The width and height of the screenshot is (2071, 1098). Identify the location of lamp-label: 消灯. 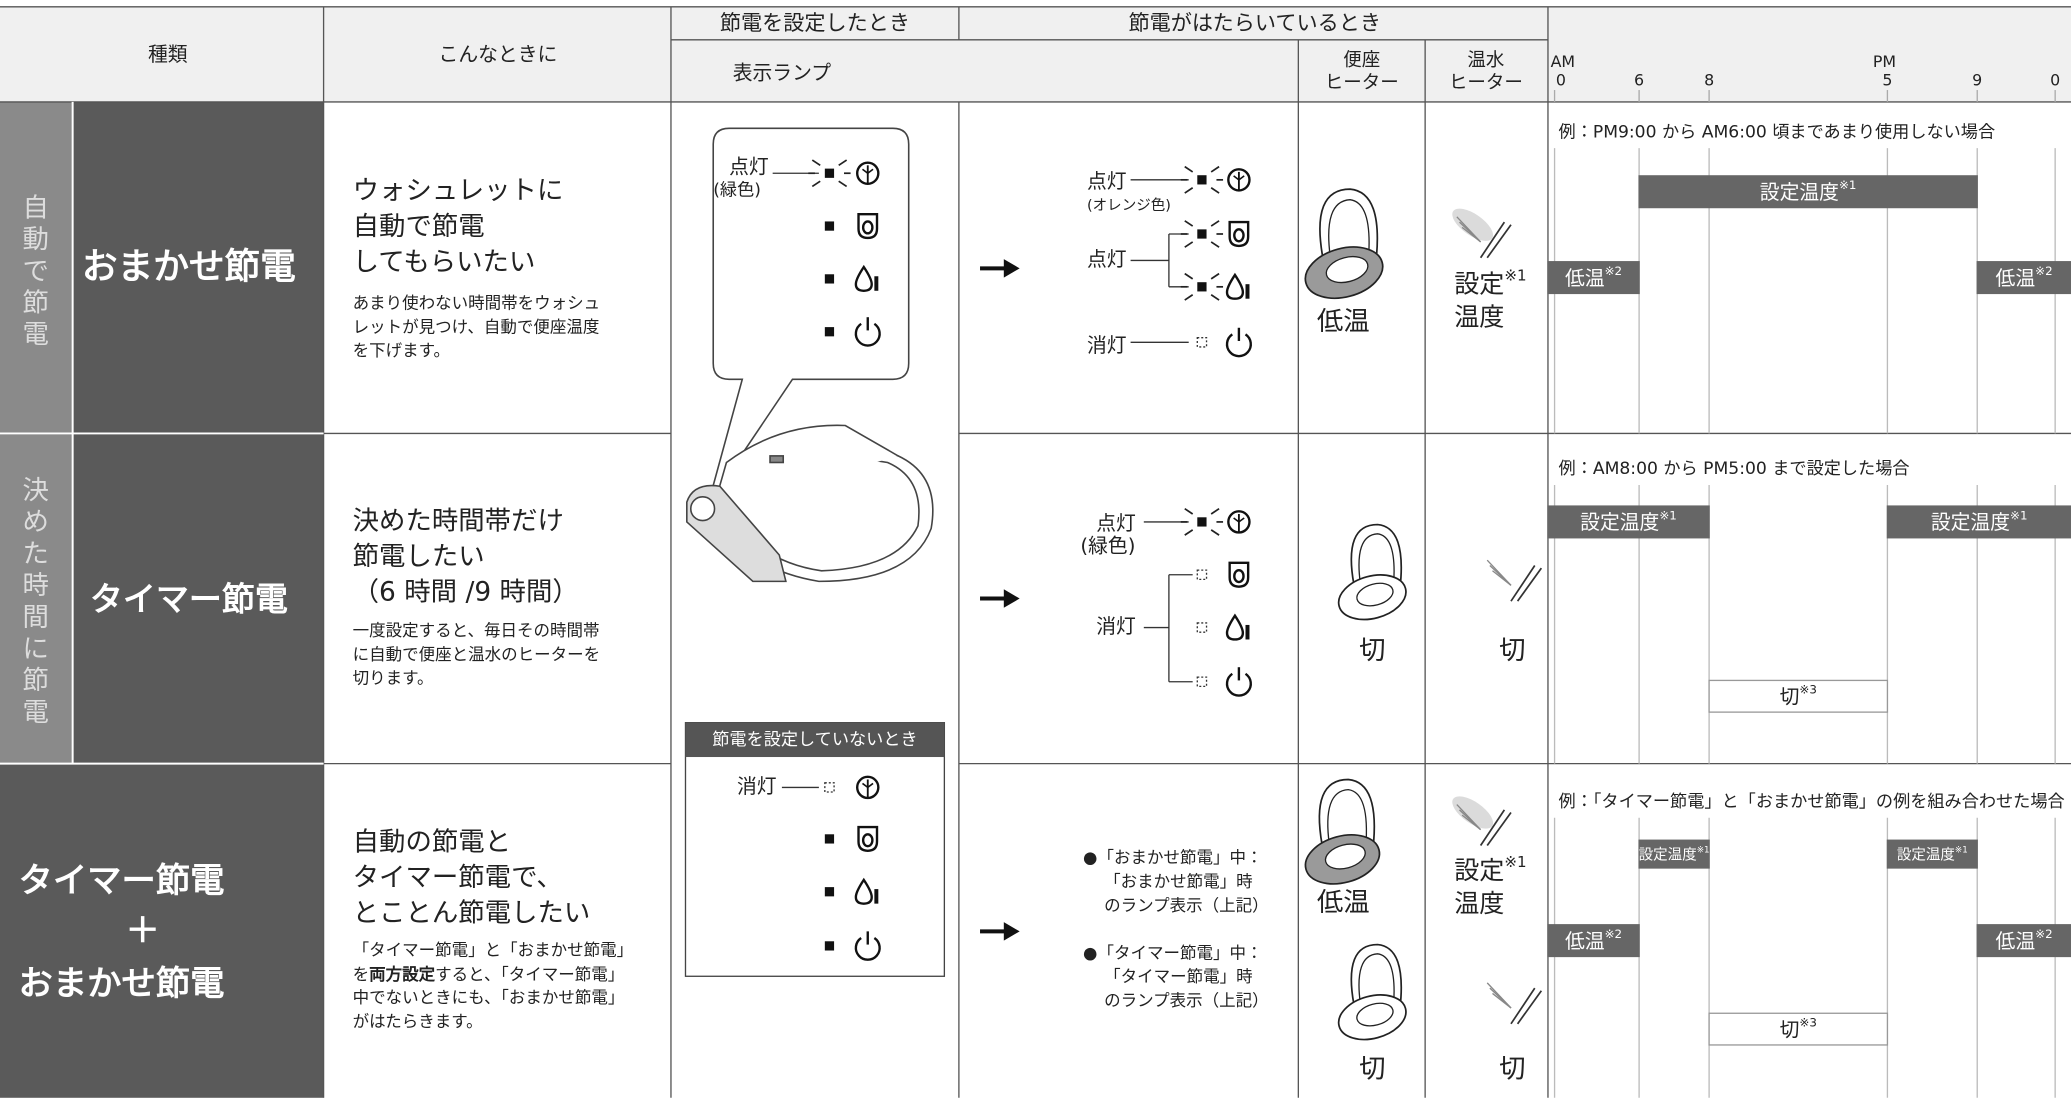
(1116, 626).